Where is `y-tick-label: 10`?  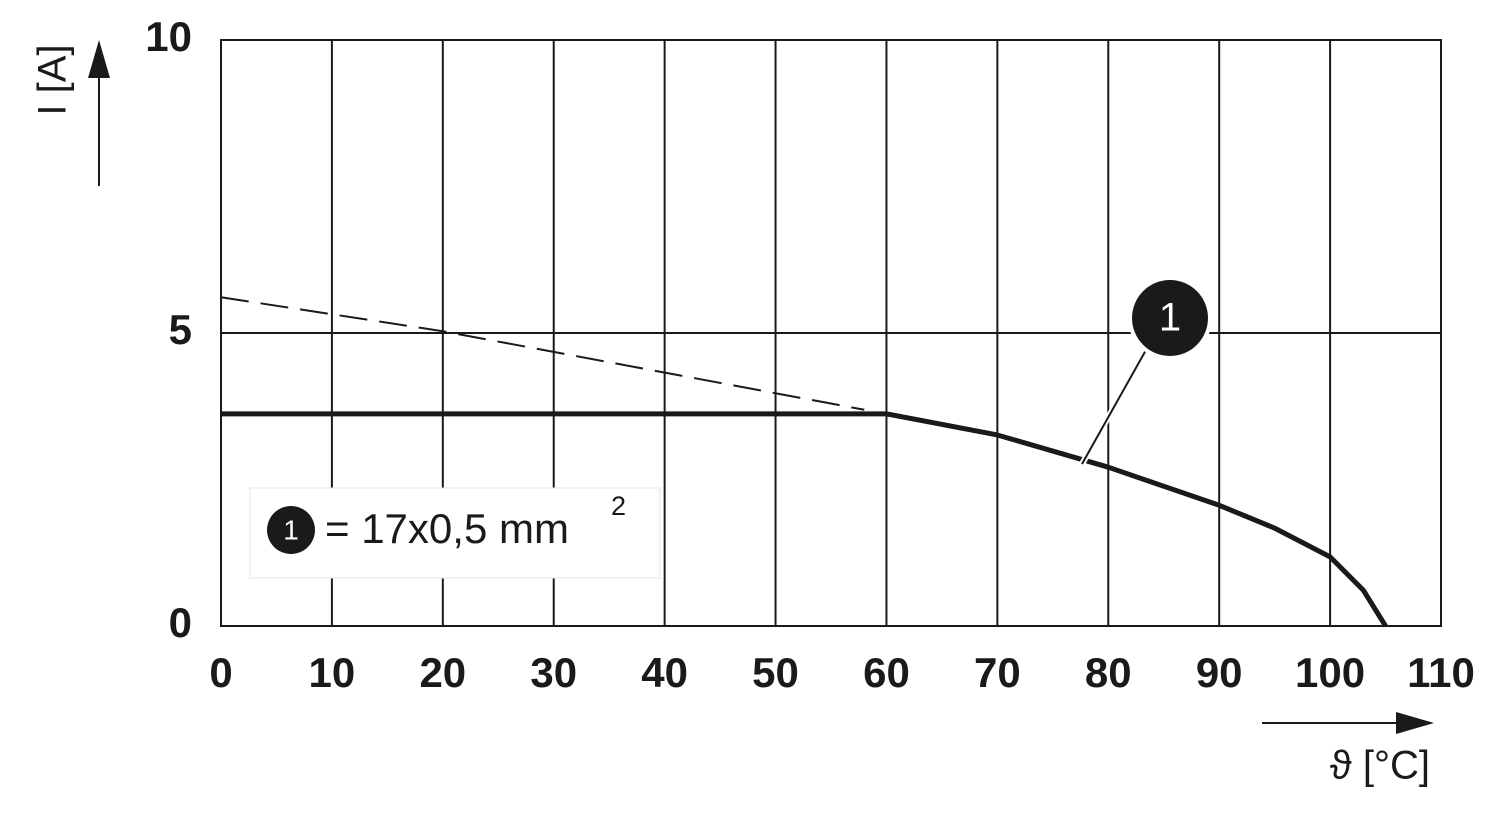 y-tick-label: 10 is located at coordinates (168, 36).